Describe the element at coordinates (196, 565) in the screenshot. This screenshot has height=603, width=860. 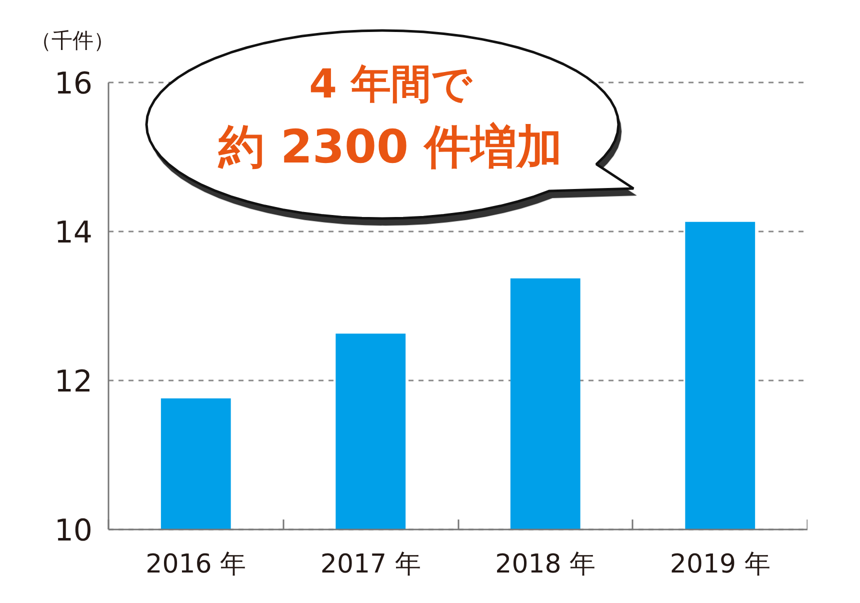
I see `x-tick-label: 2016 年` at that location.